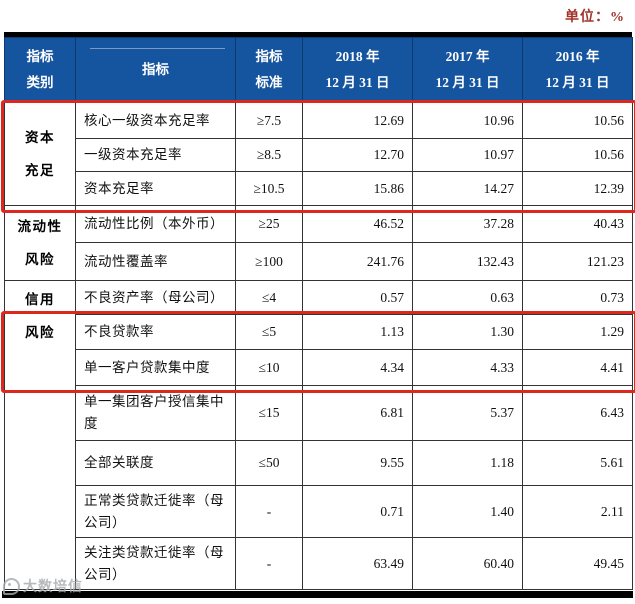 The image size is (635, 604). I want to click on table-row: 流动性 风险 流动性比例（本外币） ≥25 46.52 37.28 40.43, so click(318, 243).